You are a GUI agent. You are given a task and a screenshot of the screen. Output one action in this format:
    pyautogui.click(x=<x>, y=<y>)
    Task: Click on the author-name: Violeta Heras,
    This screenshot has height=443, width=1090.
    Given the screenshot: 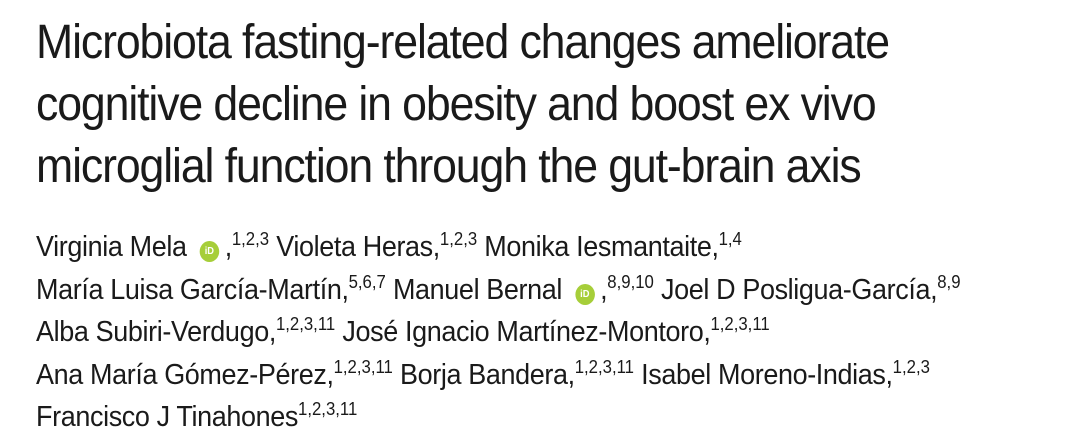 What is the action you would take?
    pyautogui.click(x=358, y=247)
    